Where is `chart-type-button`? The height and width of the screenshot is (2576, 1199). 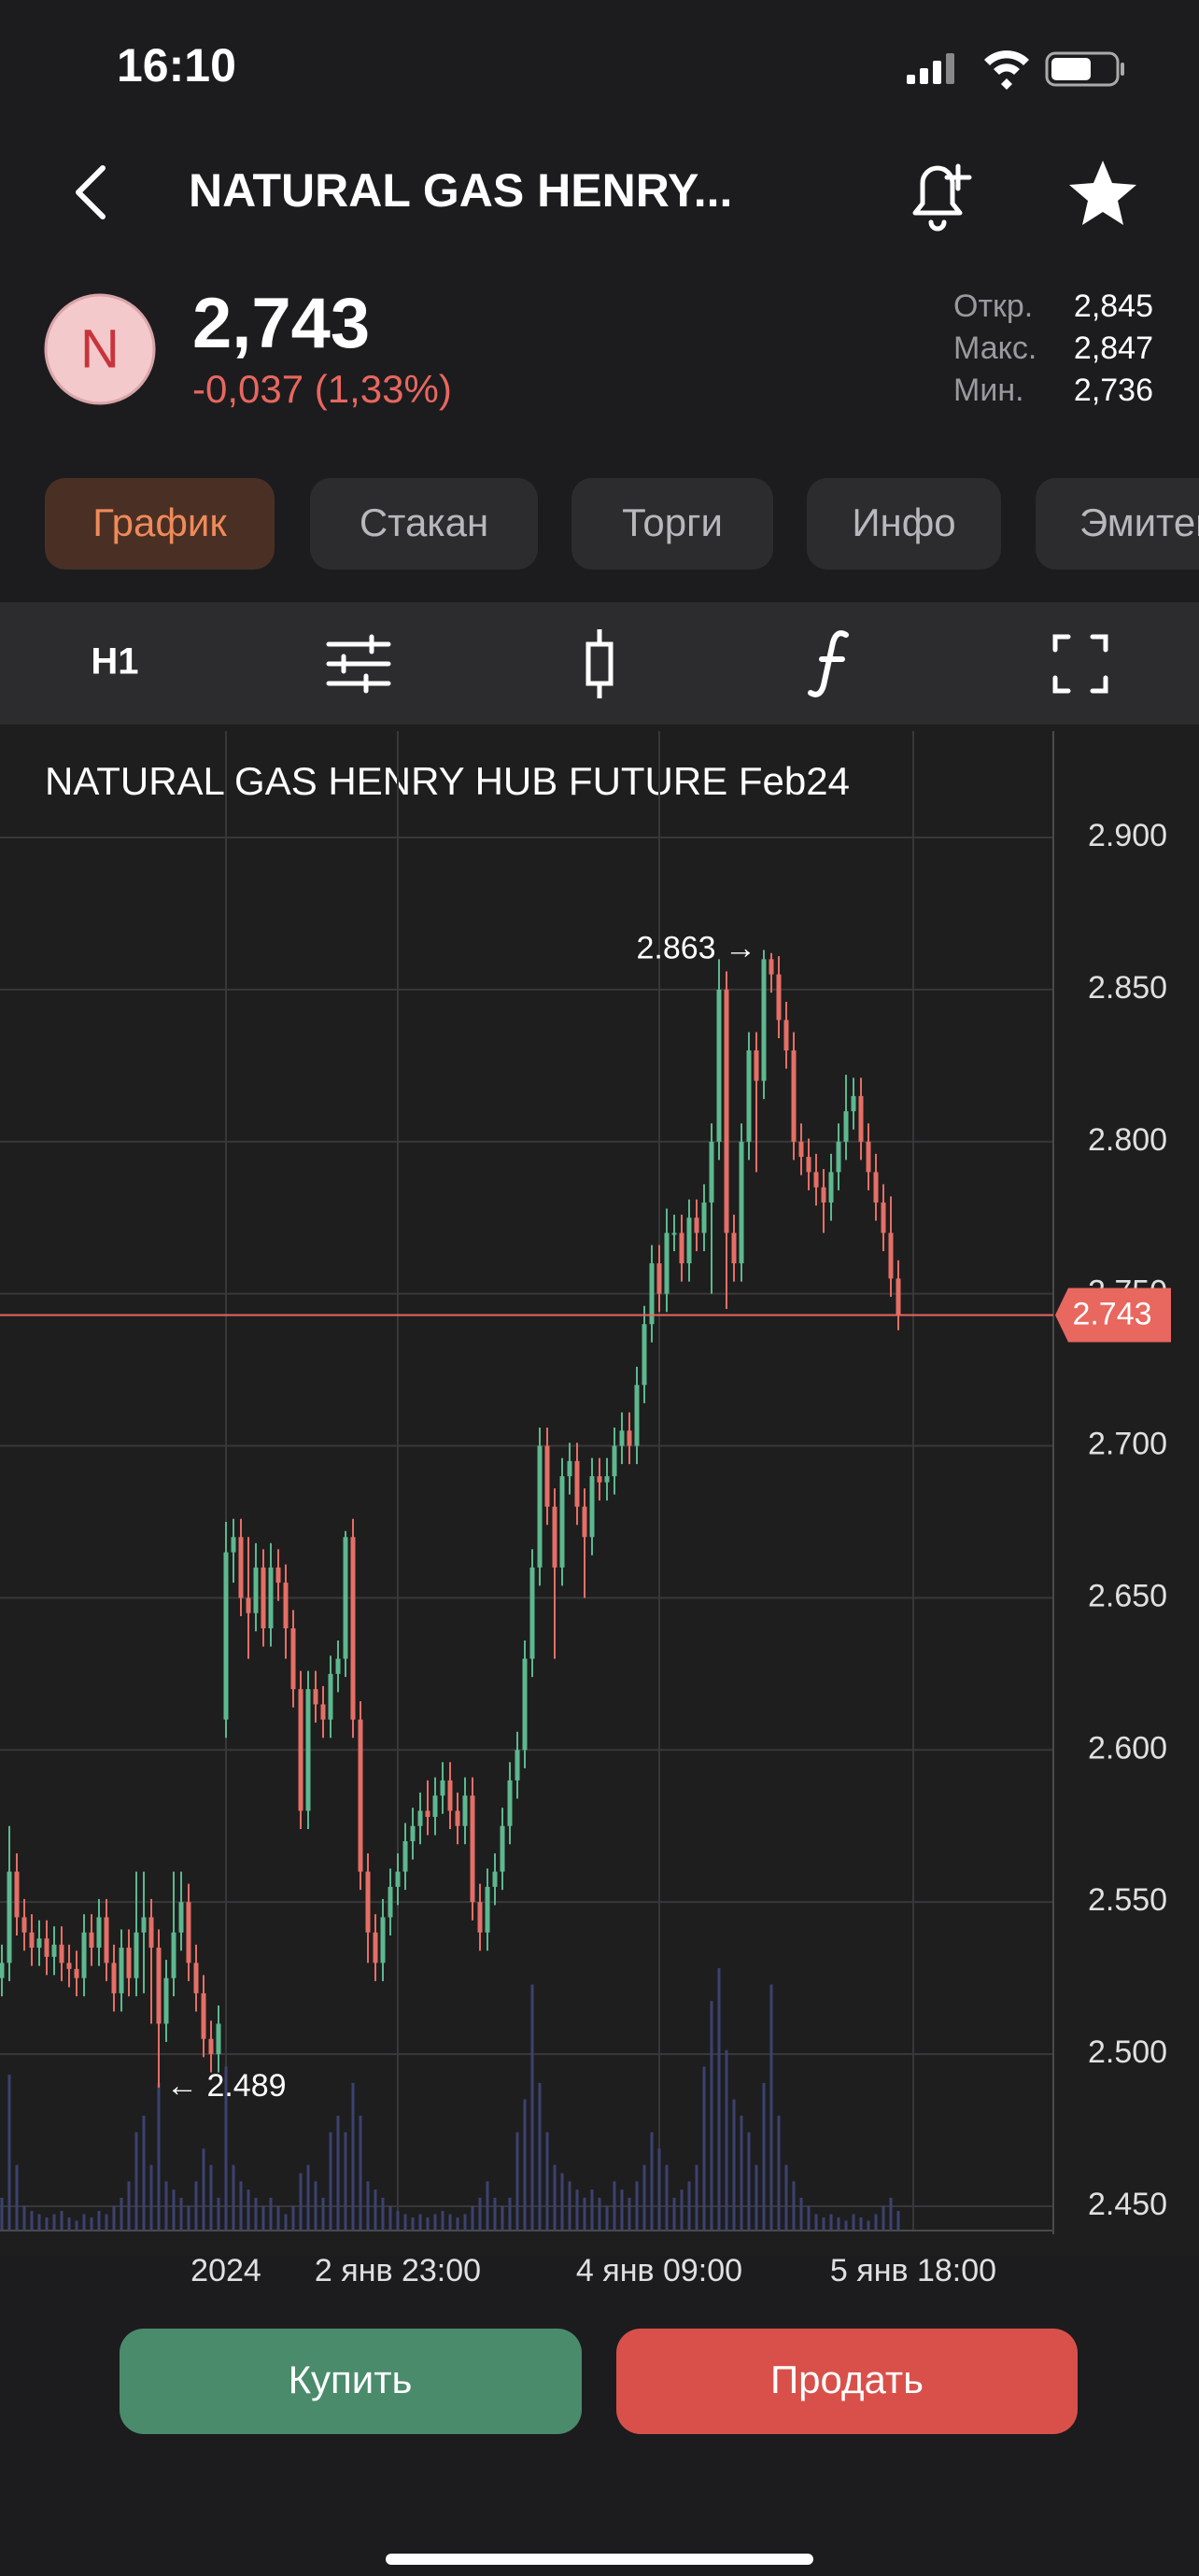 chart-type-button is located at coordinates (599, 663).